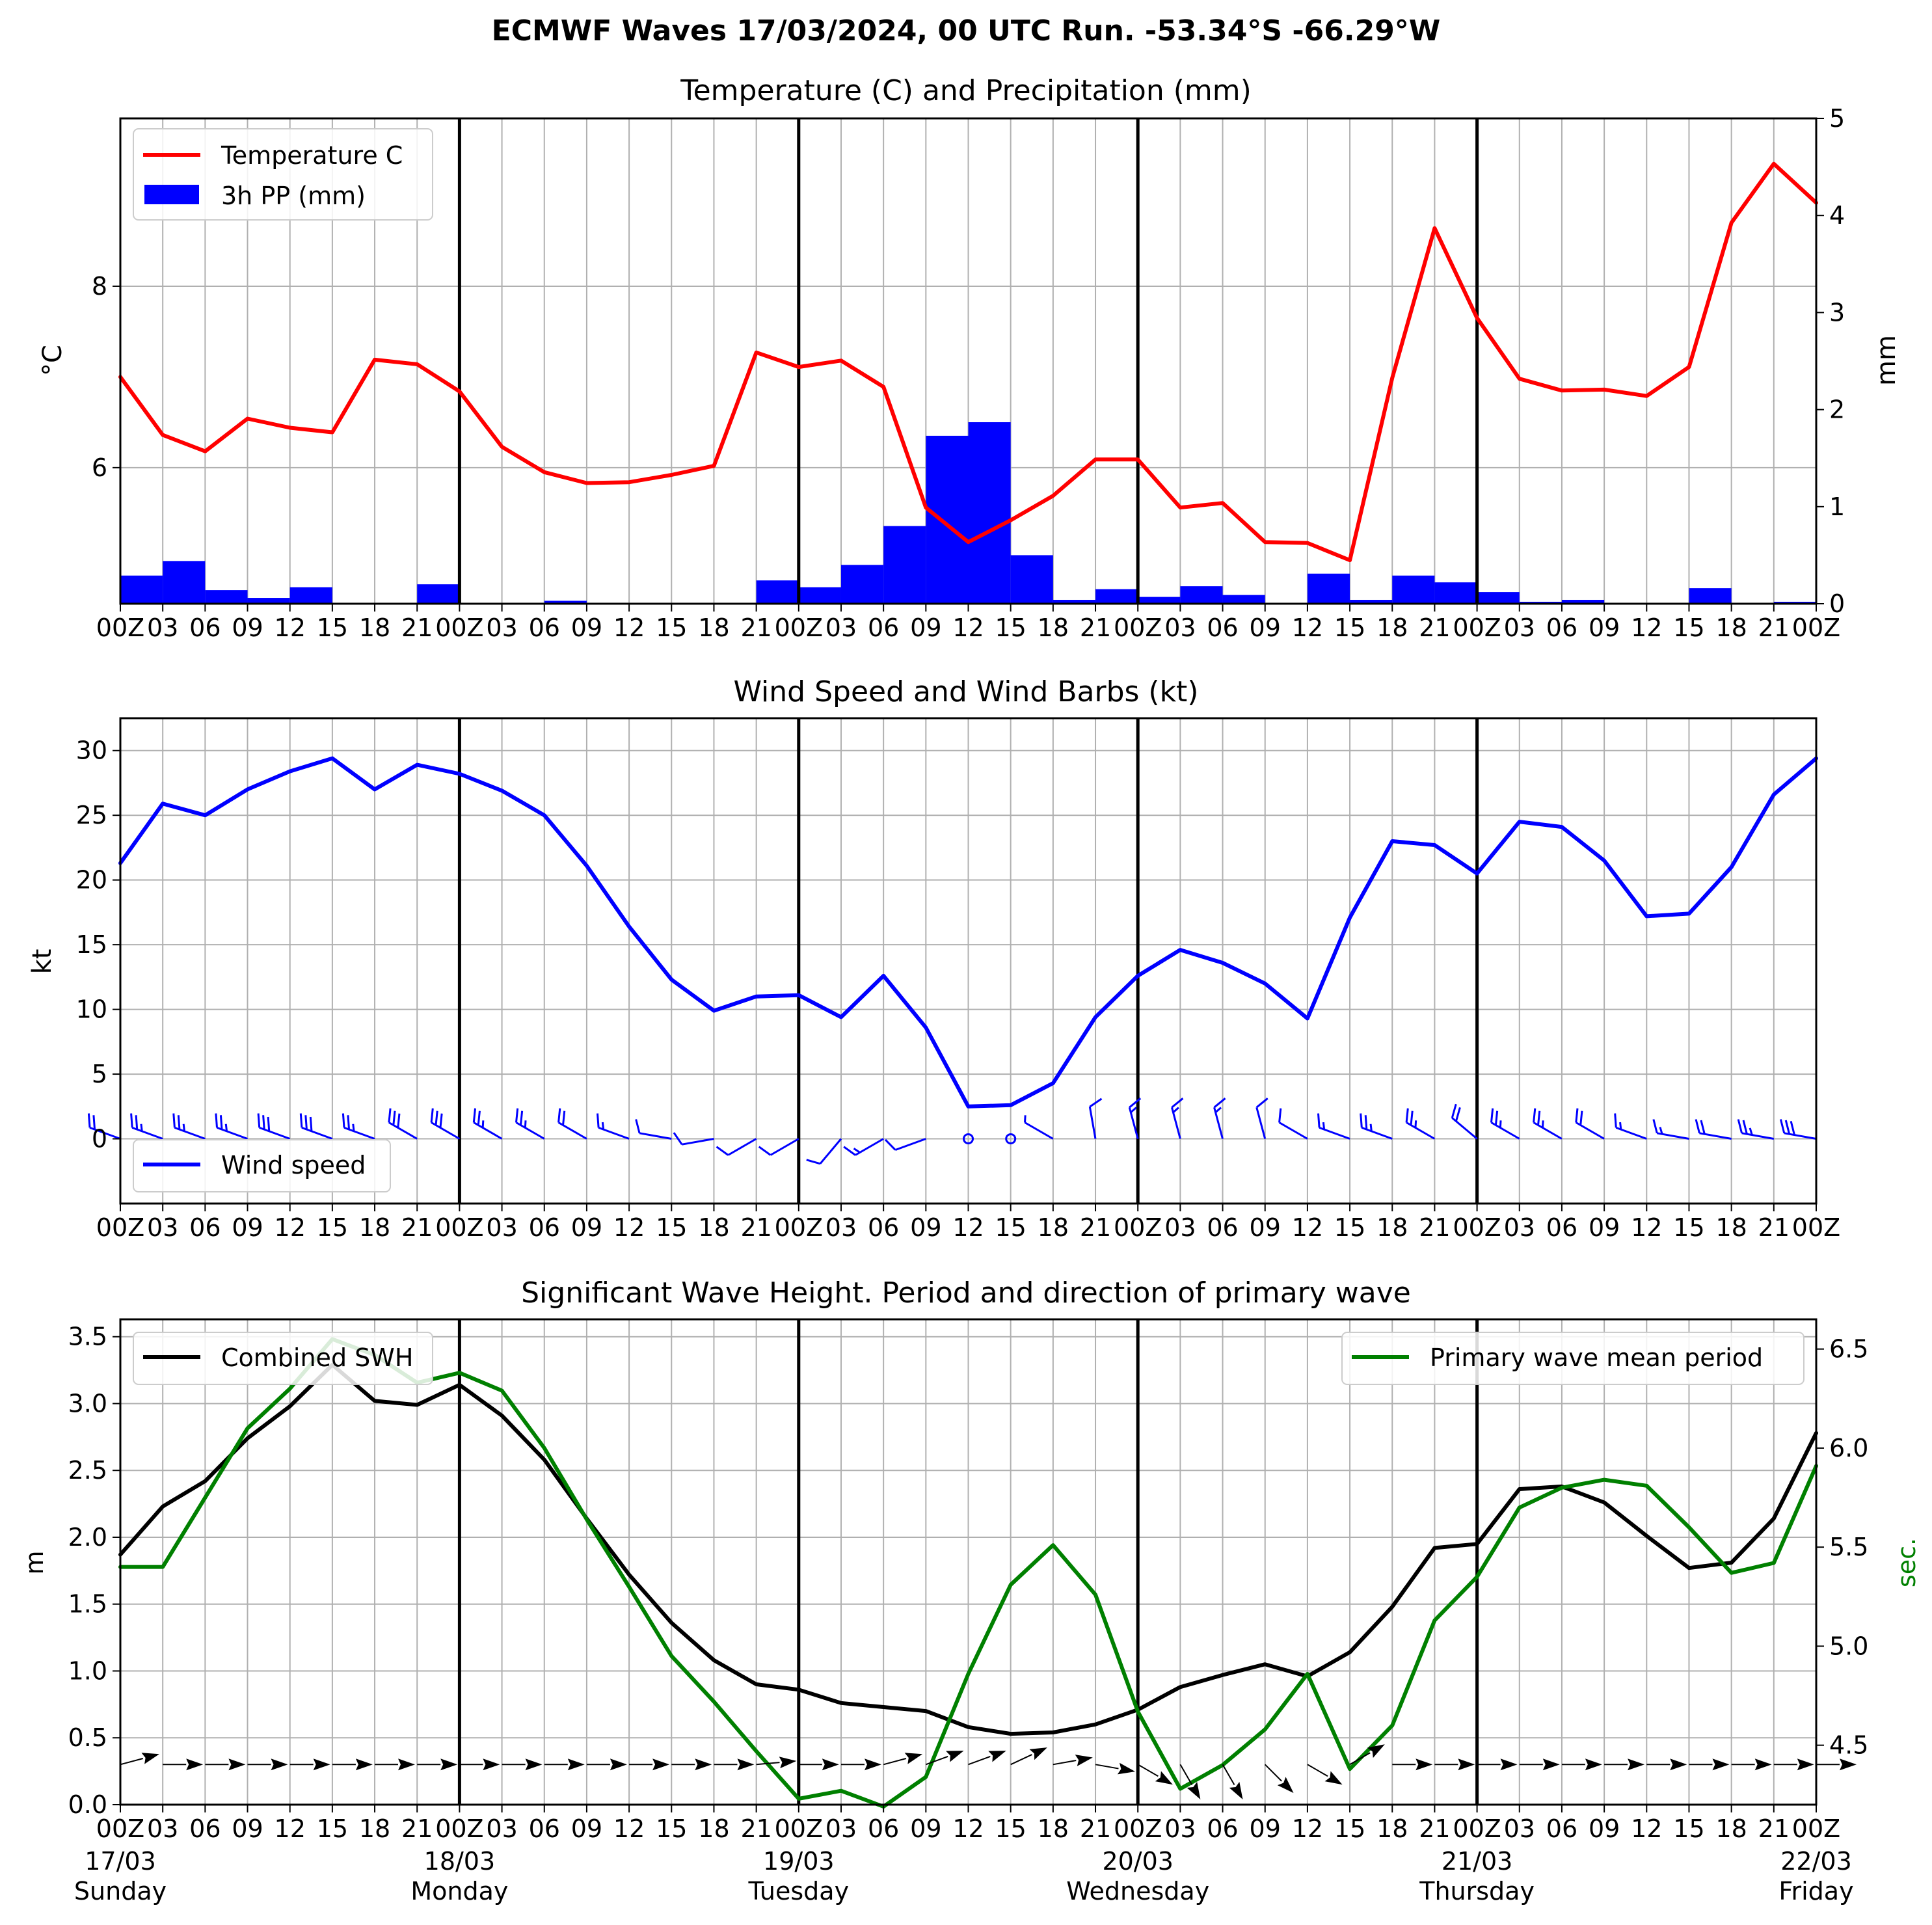 The width and height of the screenshot is (1932, 1925). What do you see at coordinates (1848, 1547) in the screenshot?
I see `y2-tick-label: 5.5` at bounding box center [1848, 1547].